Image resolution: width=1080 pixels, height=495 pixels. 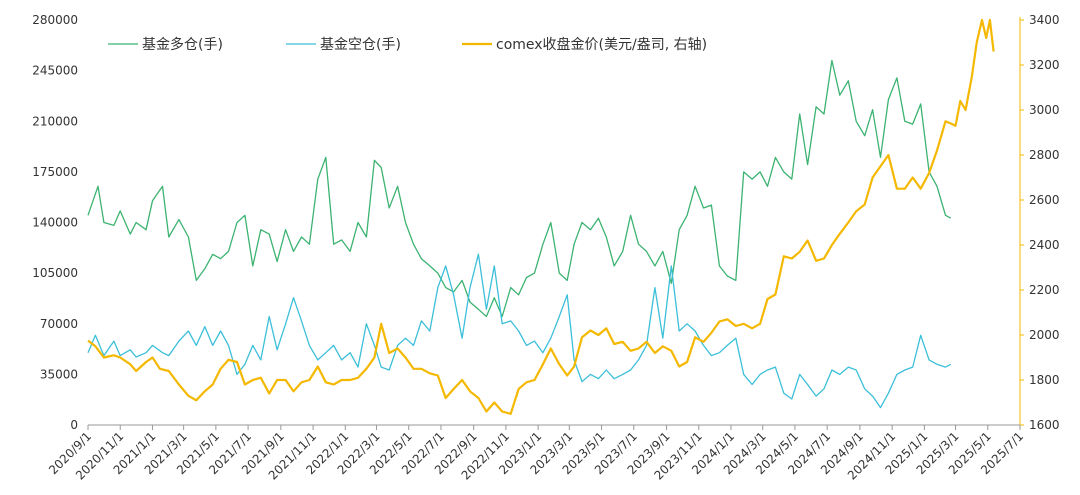 I want to click on y-left-tick-label: 245000, so click(x=55, y=71).